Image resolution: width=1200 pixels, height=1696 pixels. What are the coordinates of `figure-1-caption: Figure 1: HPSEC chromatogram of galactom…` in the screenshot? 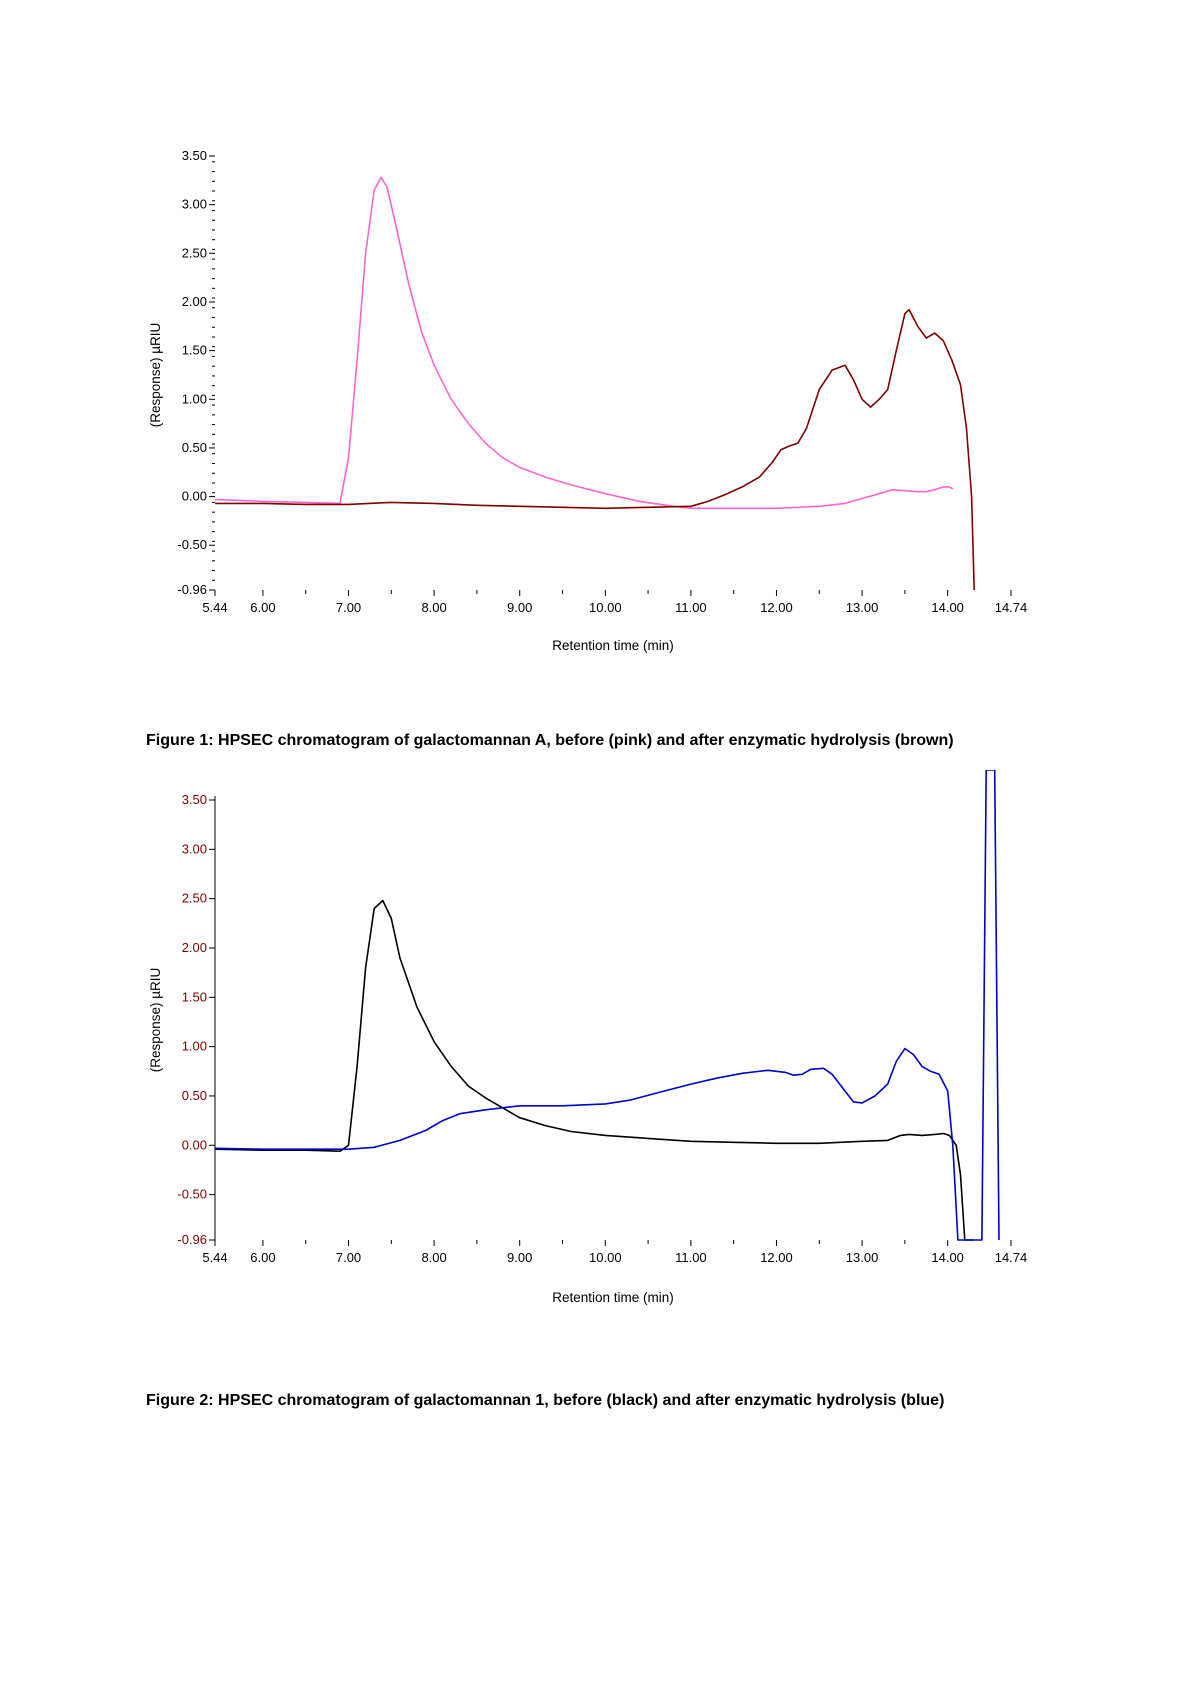 It's located at (550, 740).